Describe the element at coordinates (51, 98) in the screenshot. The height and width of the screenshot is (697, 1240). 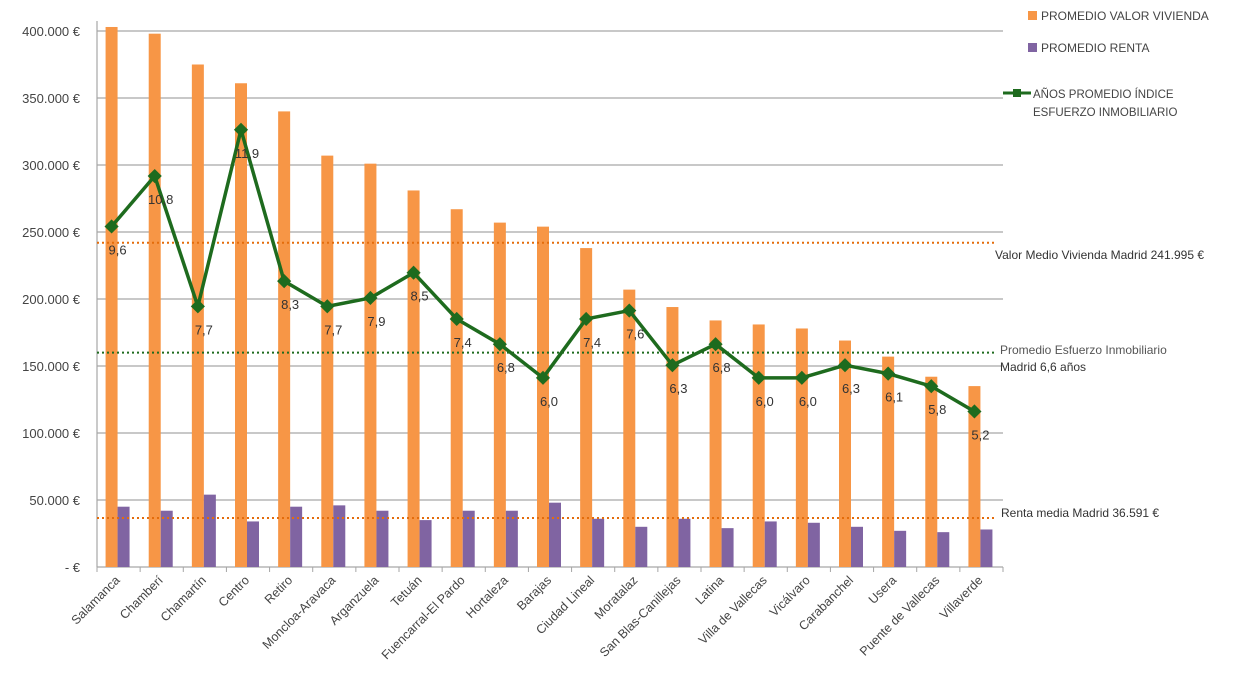
I see `y-tick-label: 350.000 €` at that location.